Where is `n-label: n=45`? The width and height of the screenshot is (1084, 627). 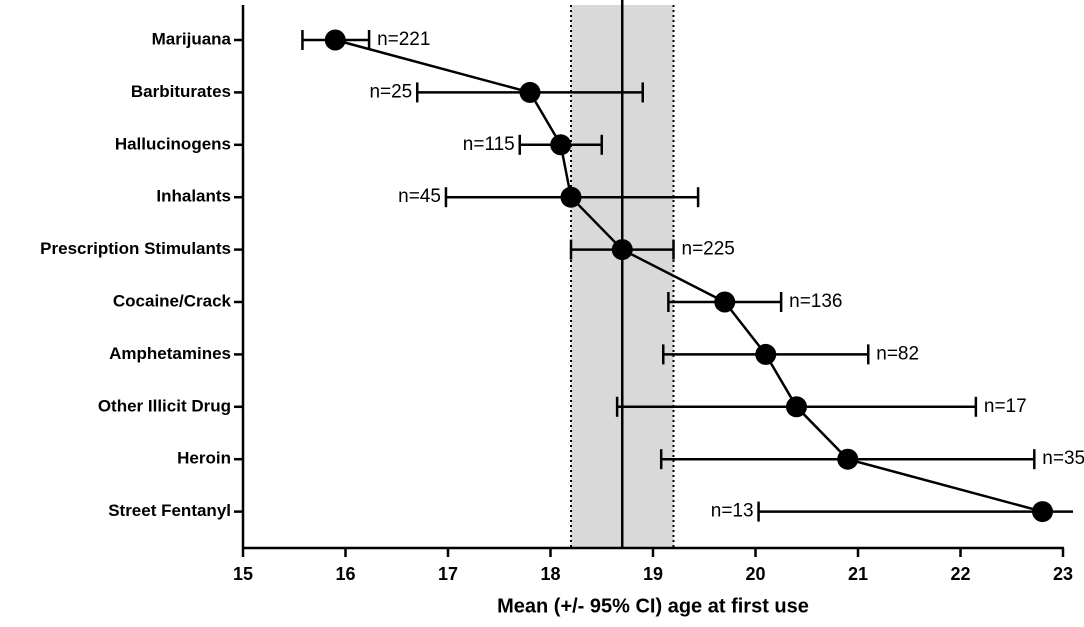
n-label: n=45 is located at coordinates (419, 196).